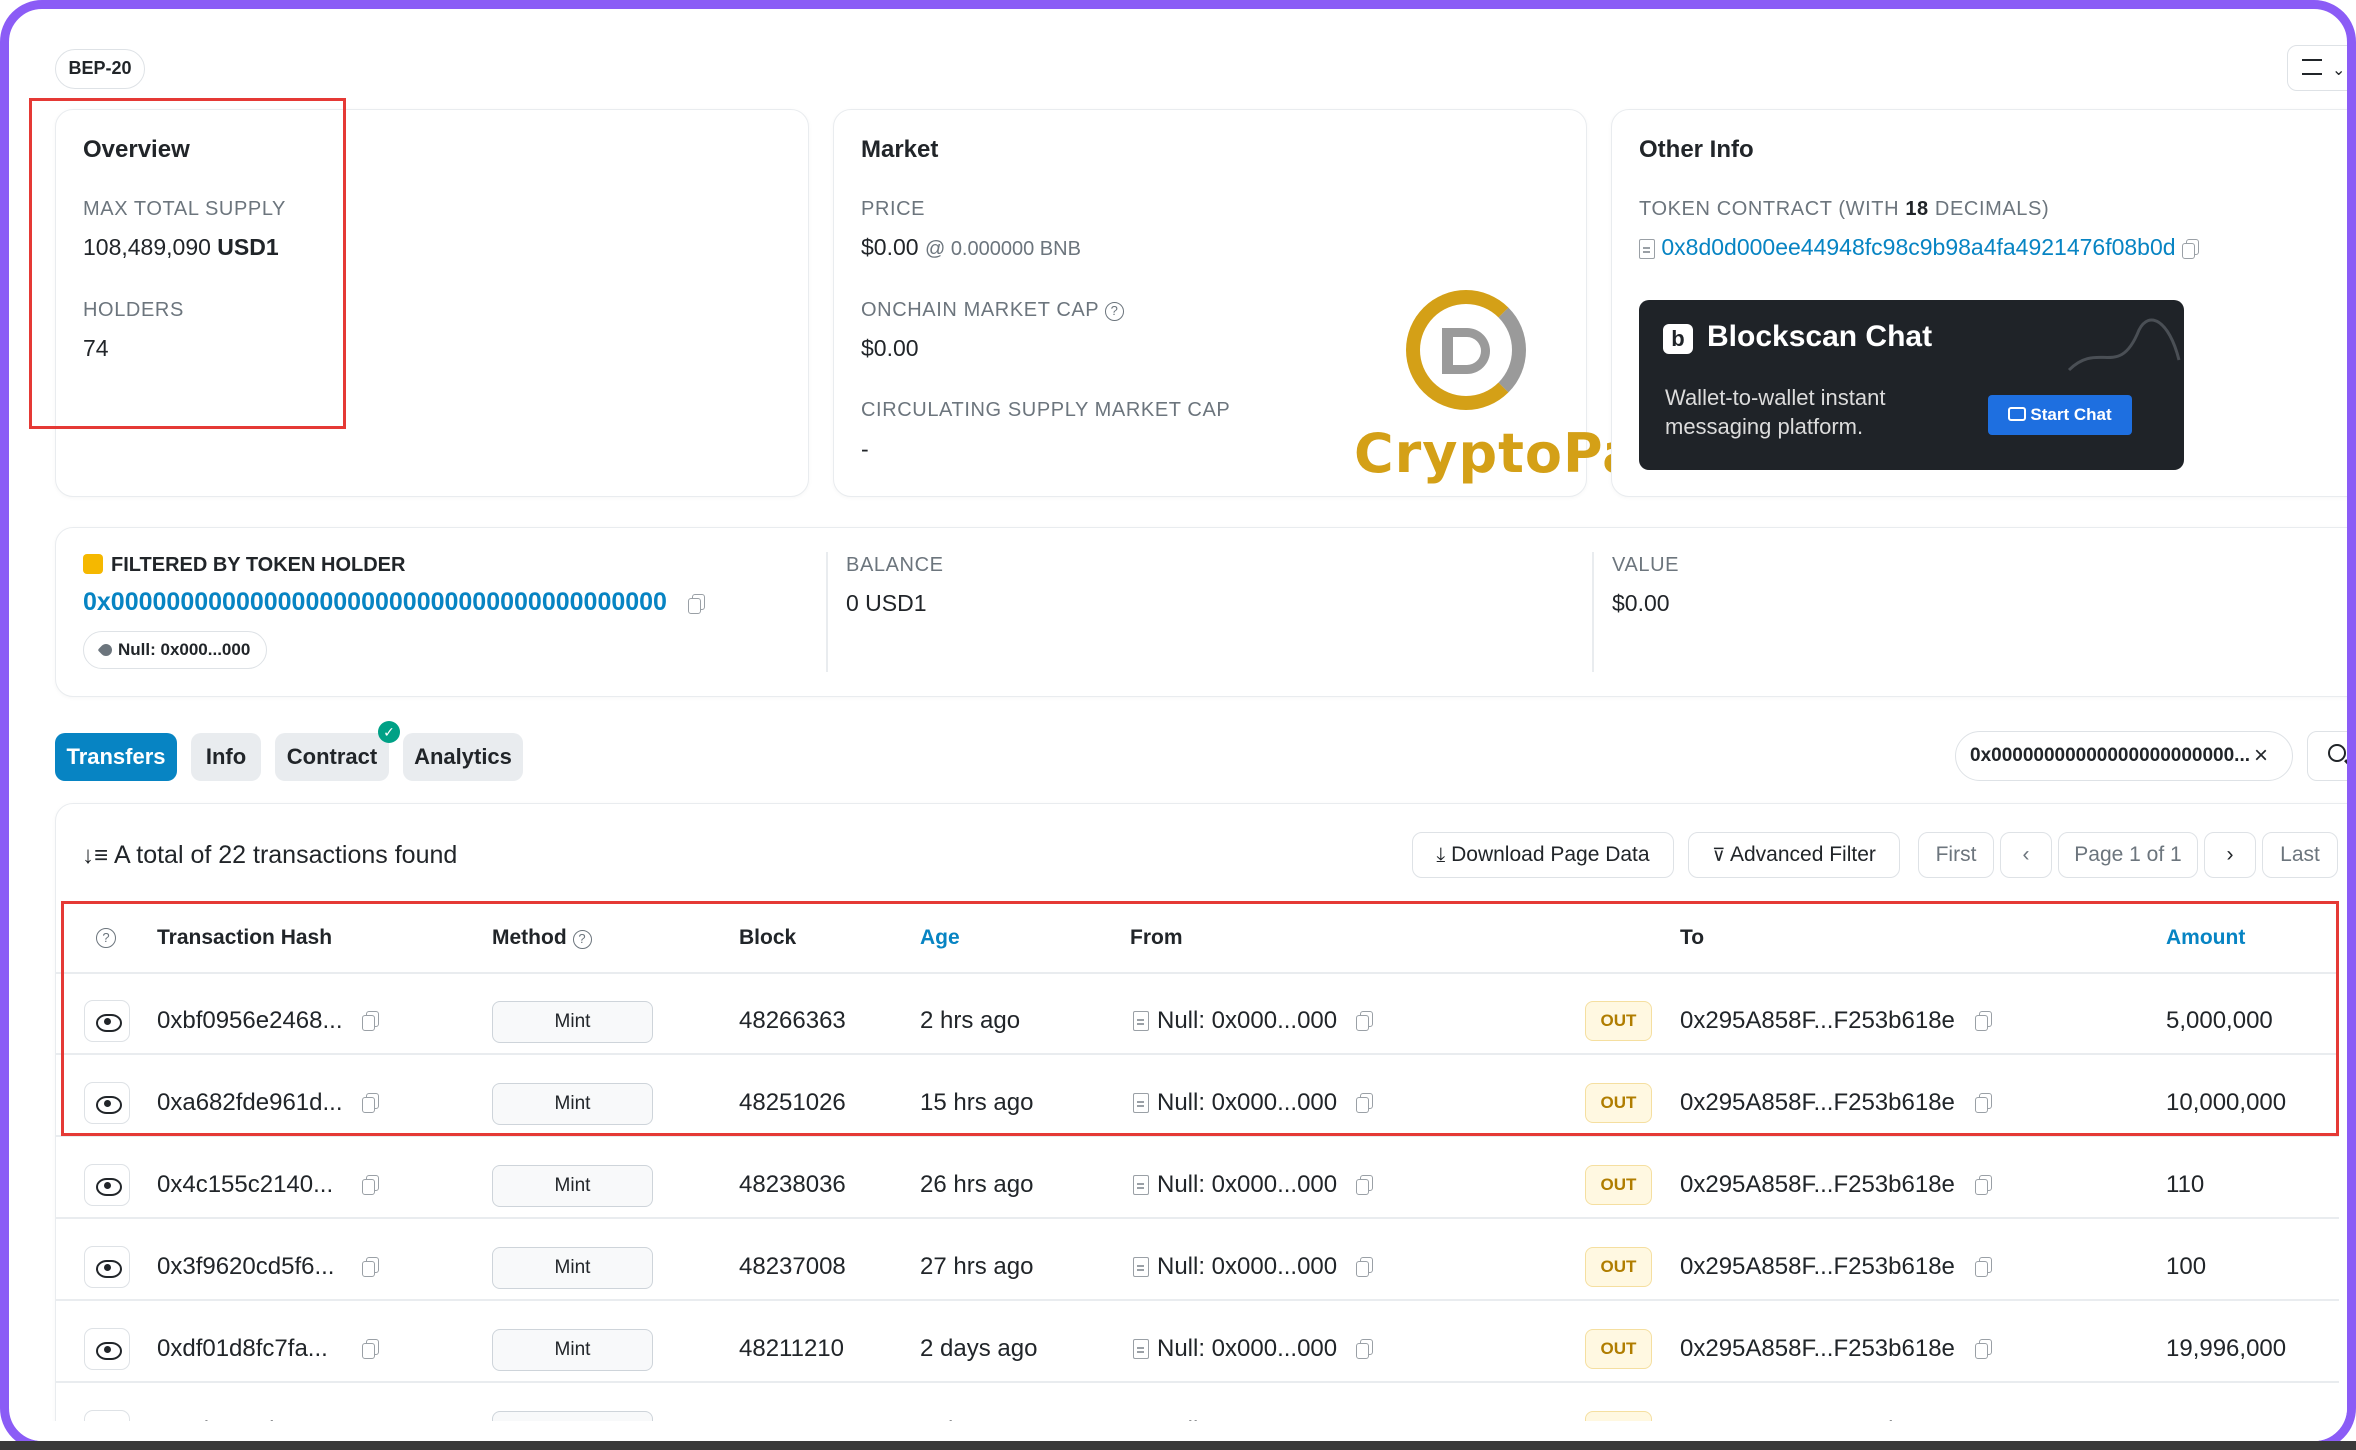  Describe the element at coordinates (93, 564) in the screenshot. I see `contact-card-icon` at that location.